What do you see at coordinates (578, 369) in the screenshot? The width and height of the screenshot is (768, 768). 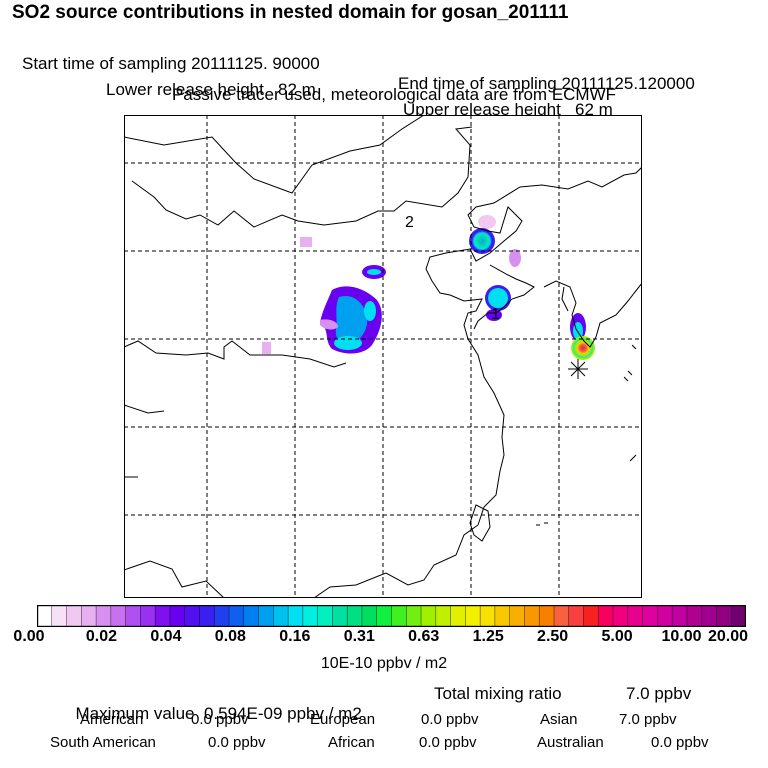 I see `asterisk-icon` at bounding box center [578, 369].